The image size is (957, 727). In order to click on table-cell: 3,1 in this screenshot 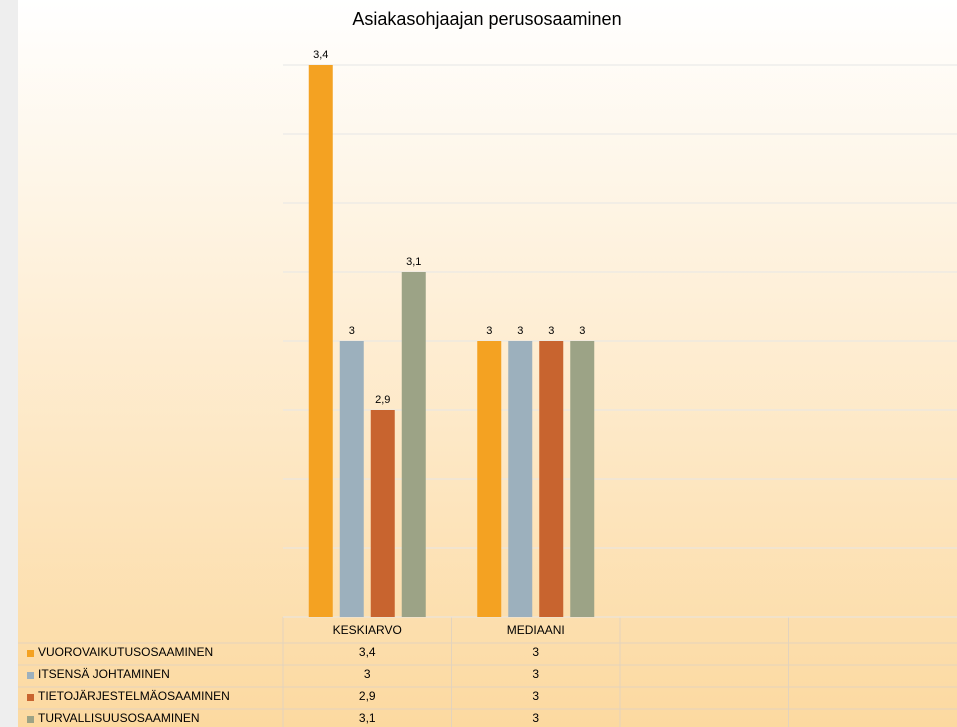, I will do `click(367, 718)`.